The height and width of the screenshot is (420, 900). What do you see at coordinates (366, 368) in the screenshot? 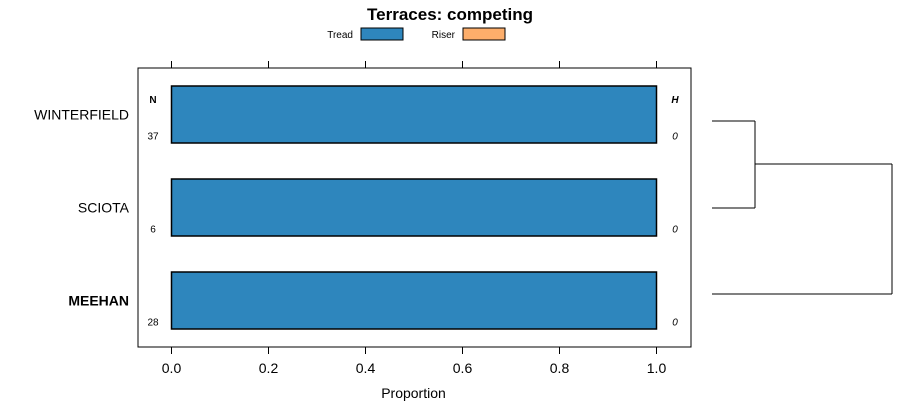
I see `x-tick-label: 0.4` at bounding box center [366, 368].